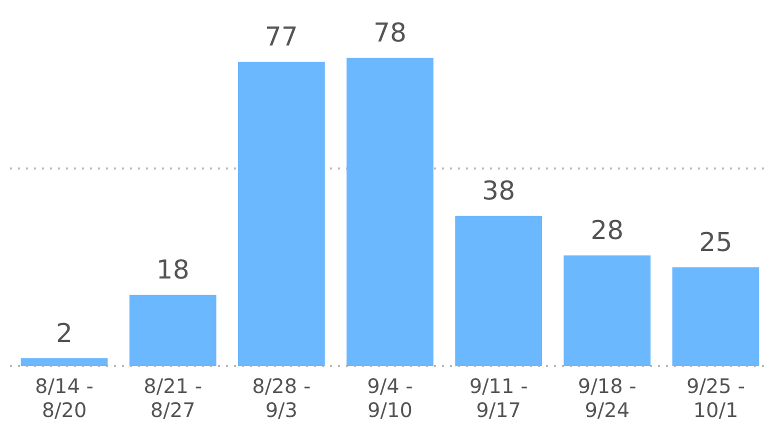 The image size is (780, 439). What do you see at coordinates (498, 398) in the screenshot?
I see `x-tick-label: 9/11 - 9/17` at bounding box center [498, 398].